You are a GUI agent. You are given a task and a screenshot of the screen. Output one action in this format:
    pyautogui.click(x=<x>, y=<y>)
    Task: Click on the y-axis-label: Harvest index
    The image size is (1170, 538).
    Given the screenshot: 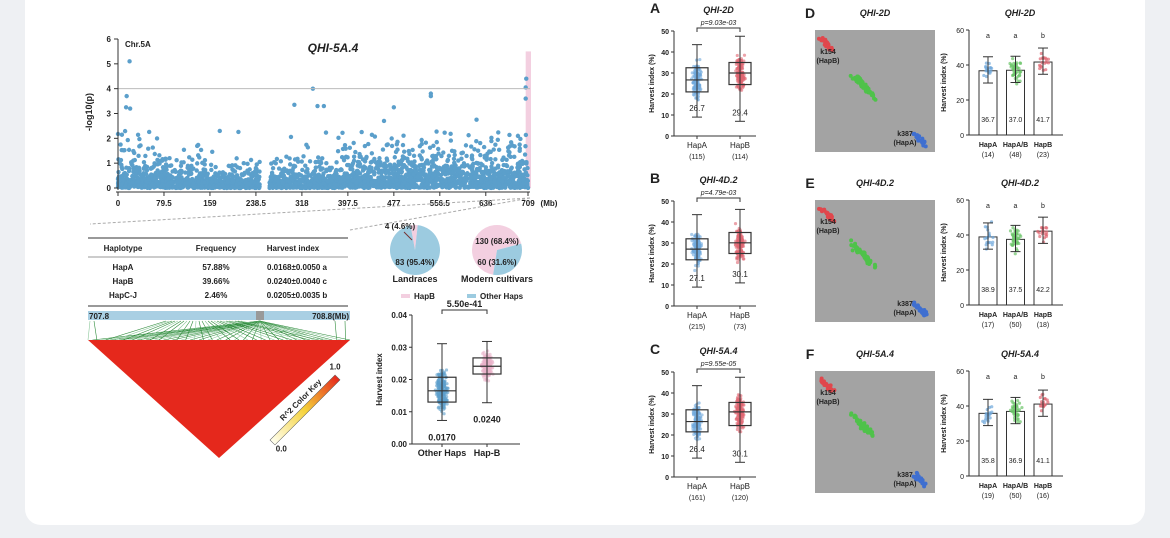 What is the action you would take?
    pyautogui.click(x=379, y=379)
    